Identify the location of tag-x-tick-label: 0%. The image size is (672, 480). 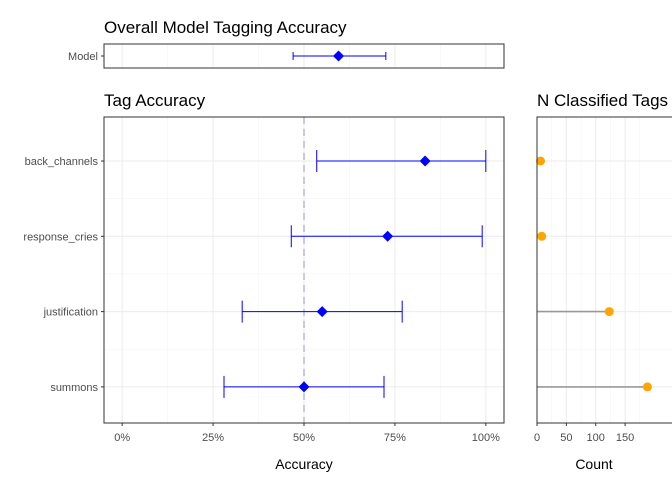
(122, 438).